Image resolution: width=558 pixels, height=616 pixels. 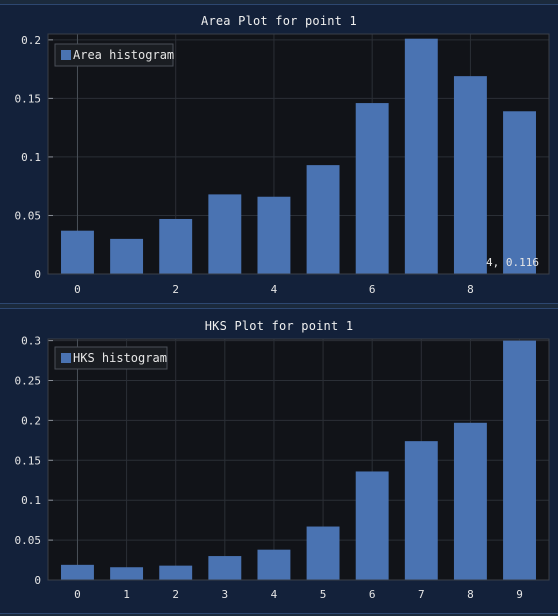 I want to click on hks-plot-title: HKS Plot for point 1, so click(x=279, y=326).